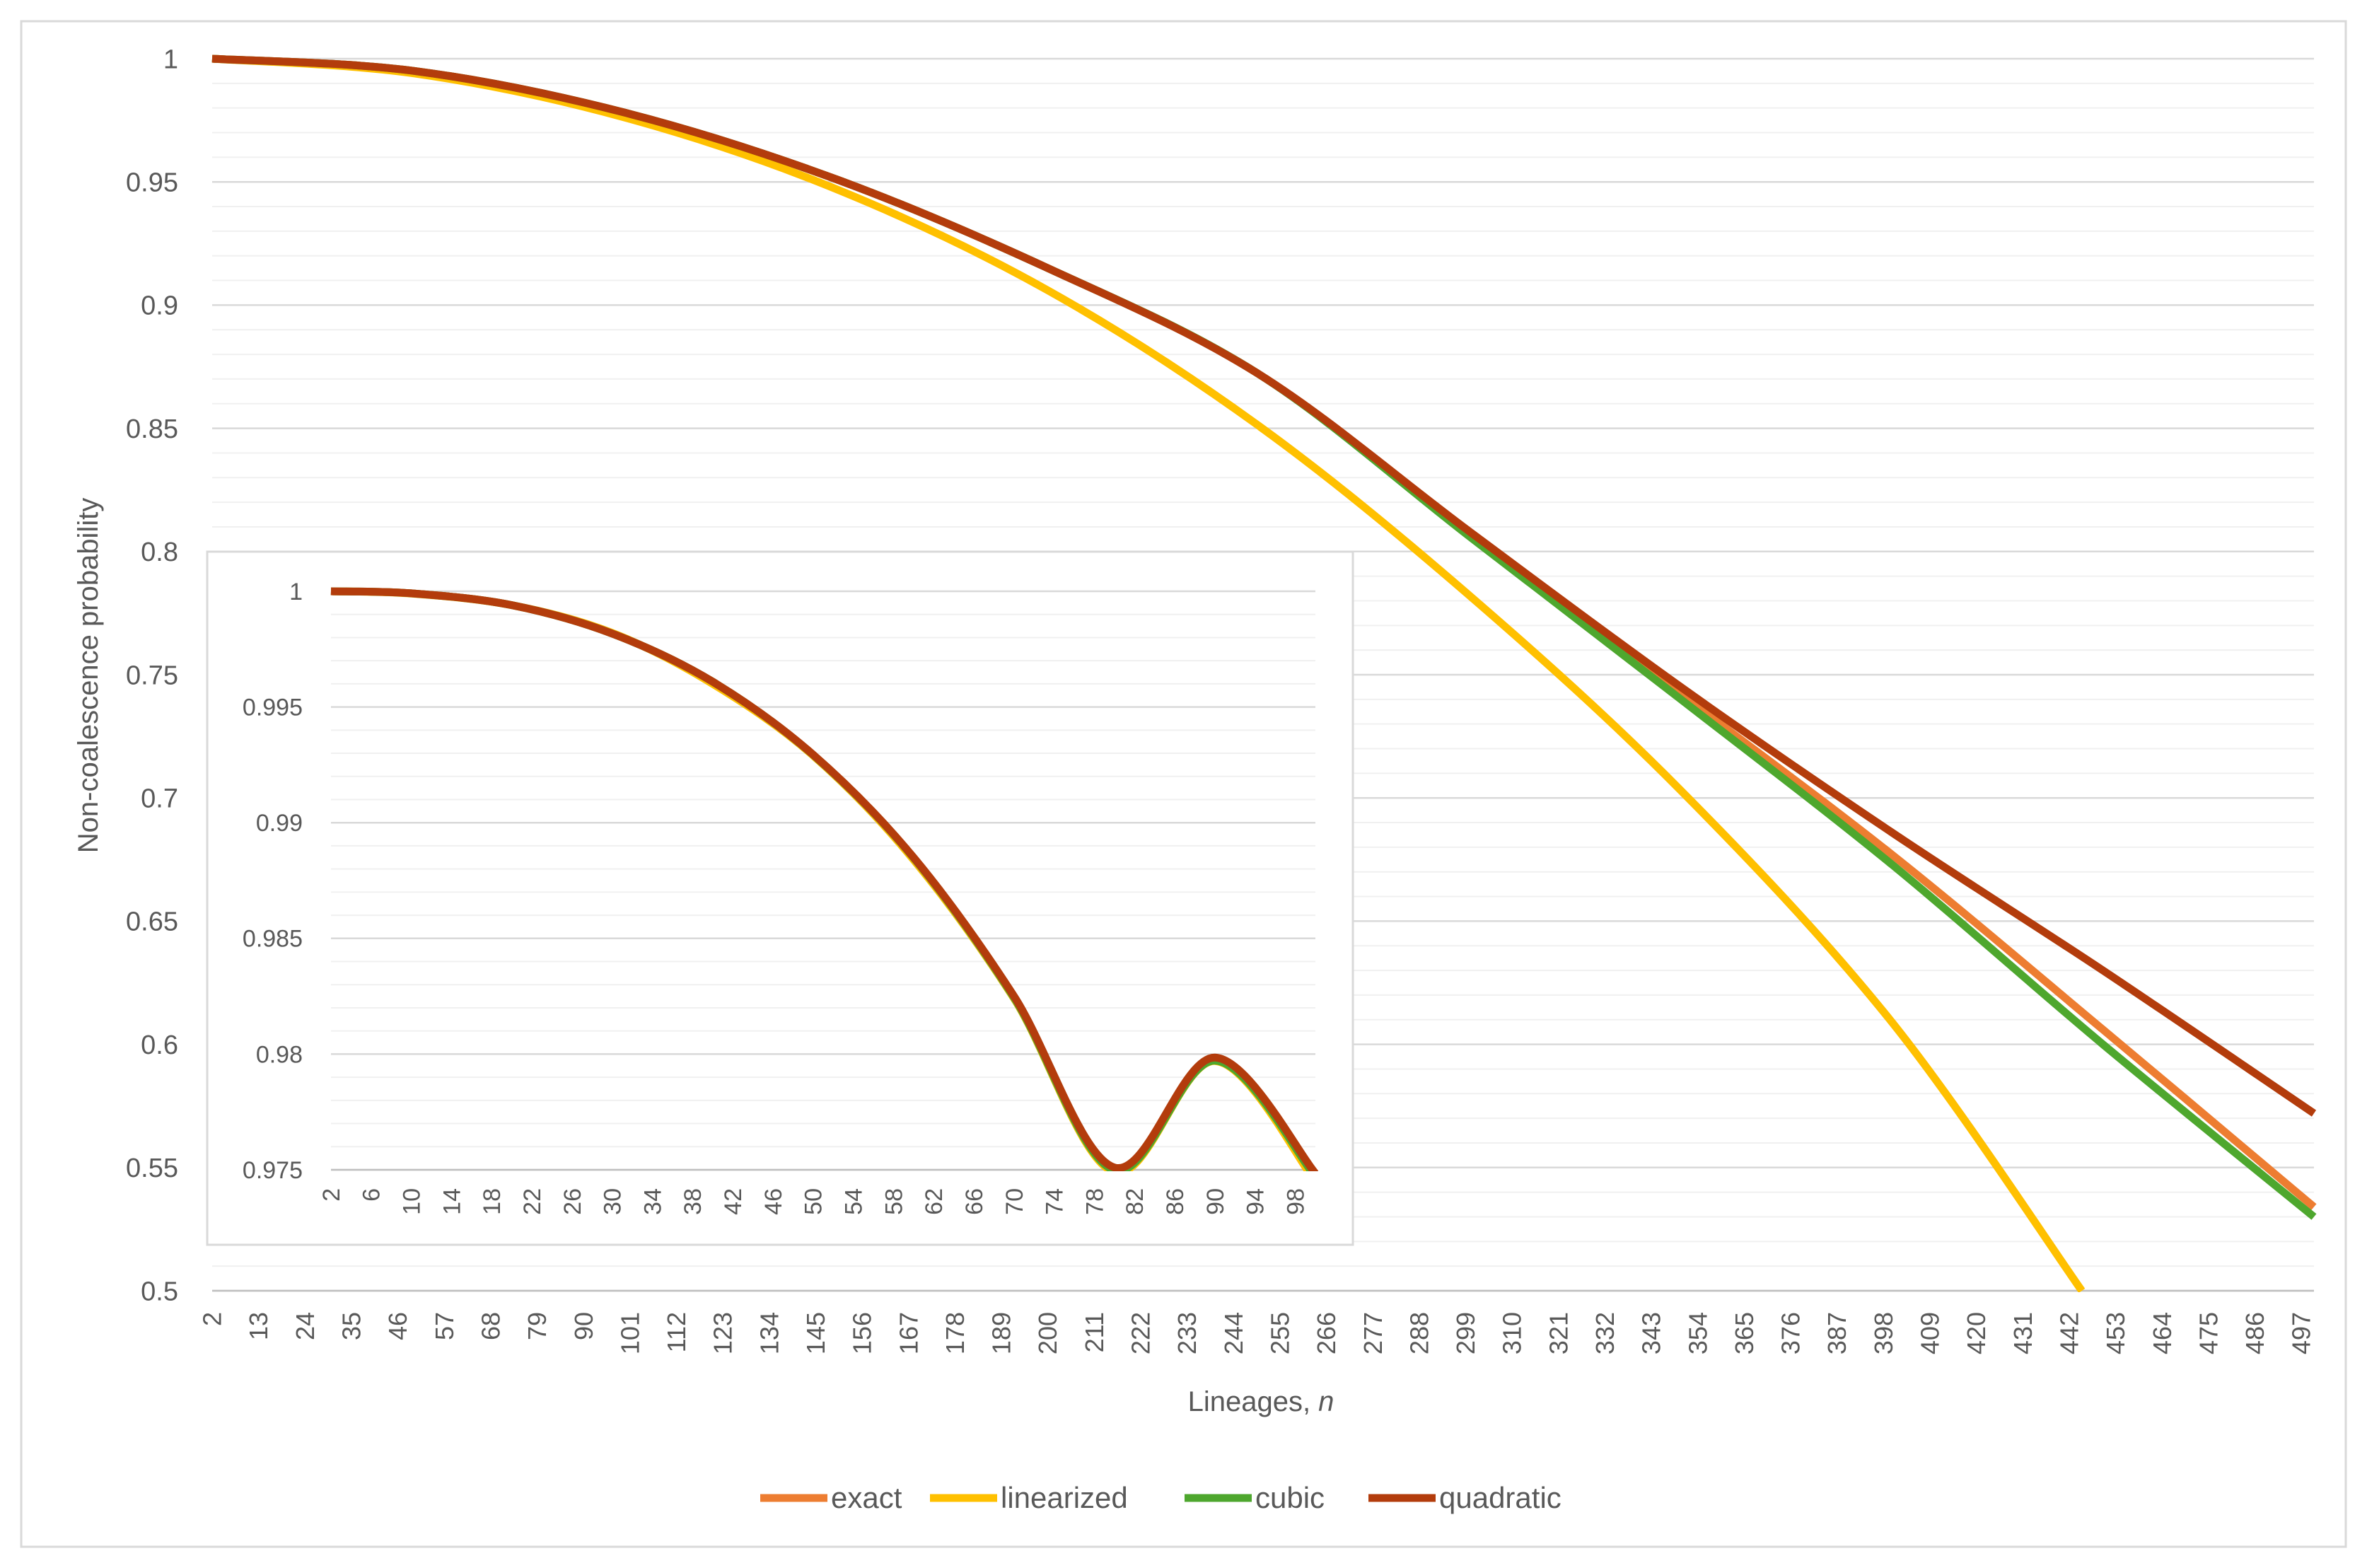 This screenshot has width=2367, height=1568. Describe the element at coordinates (1064, 1498) in the screenshot. I see `legend-label-linearized: linearized` at that location.